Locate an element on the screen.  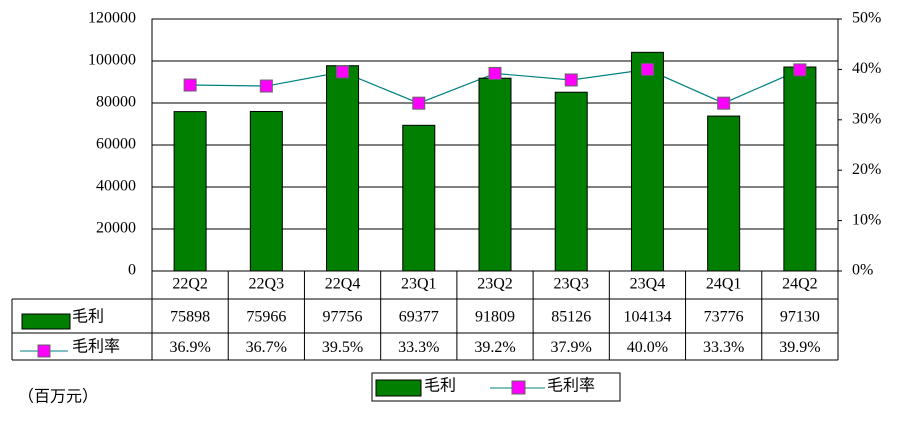
table-value: 69377 is located at coordinates (419, 317).